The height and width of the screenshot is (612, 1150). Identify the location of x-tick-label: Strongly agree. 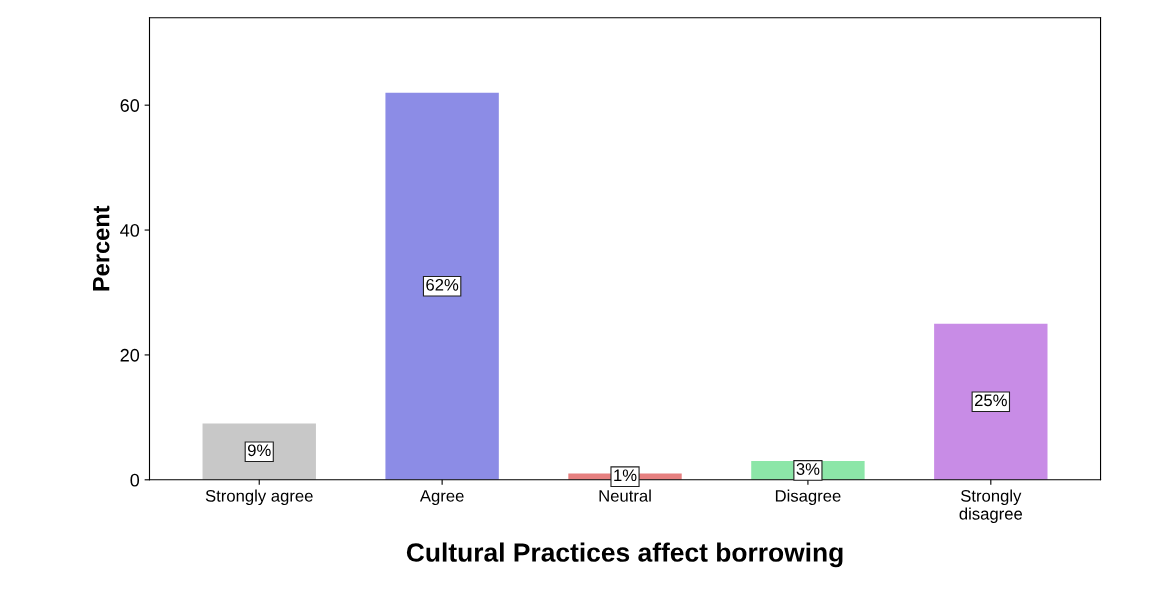
(259, 497).